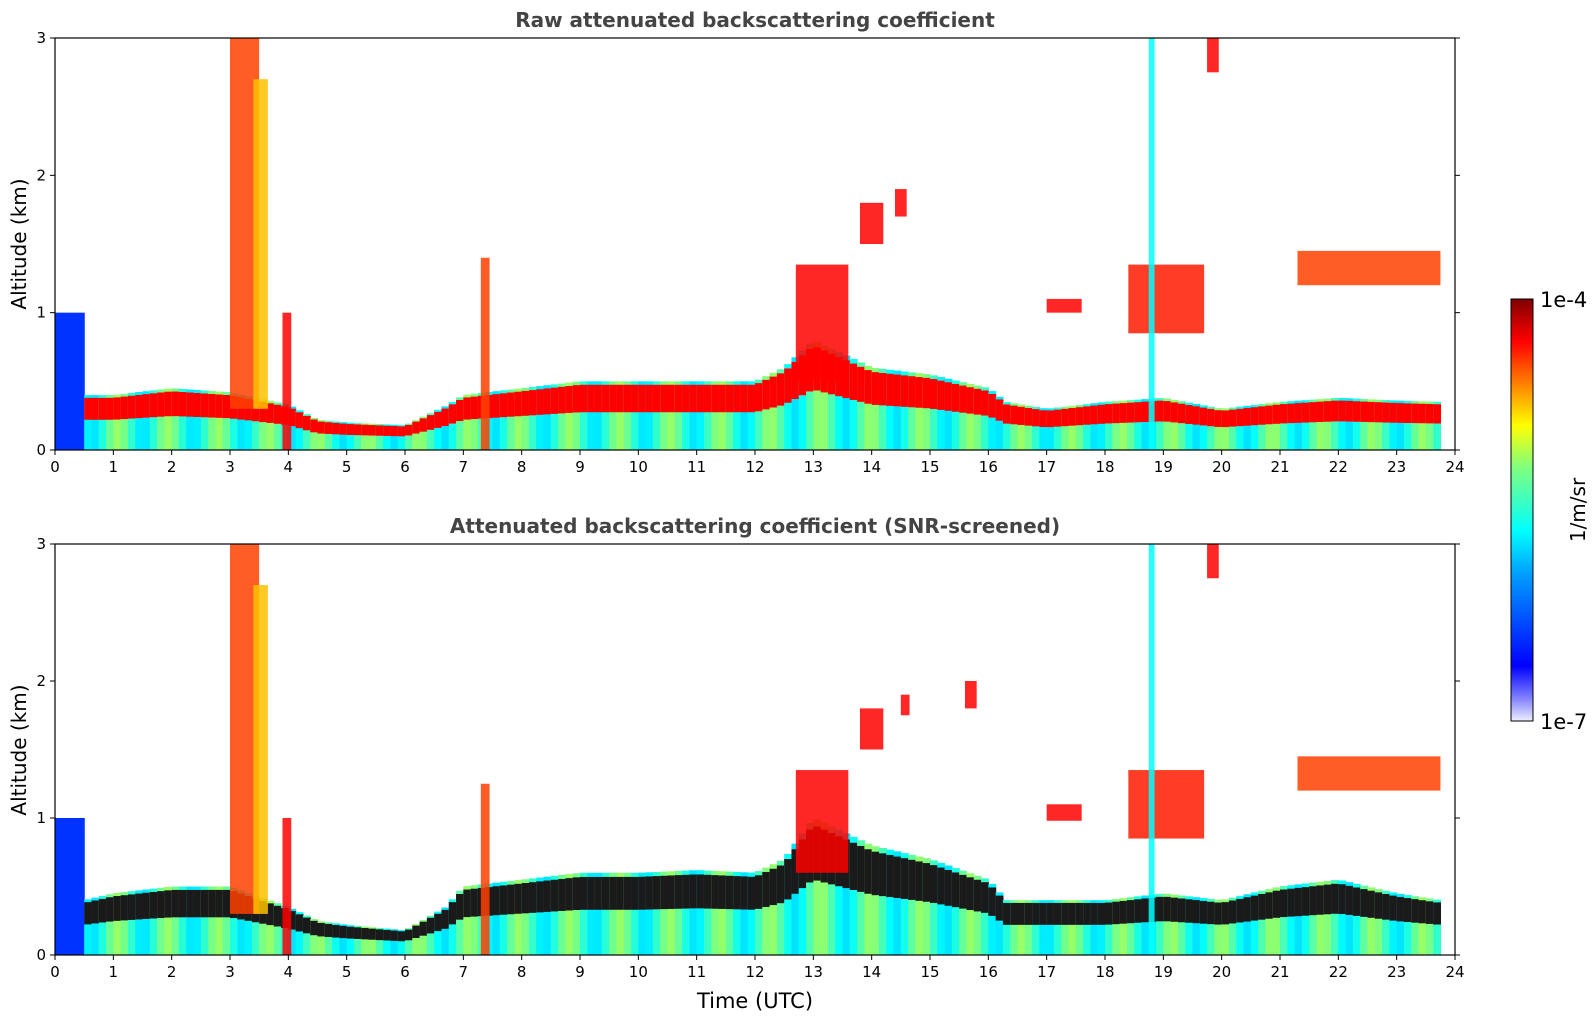  What do you see at coordinates (347, 972) in the screenshot?
I see `x-tick-label: 5` at bounding box center [347, 972].